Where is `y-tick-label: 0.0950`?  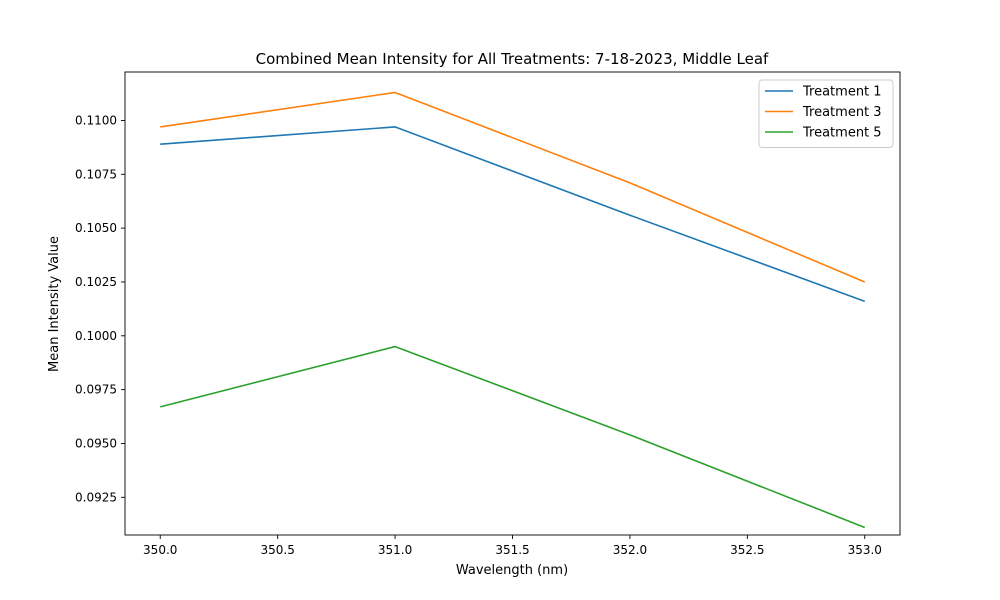
y-tick-label: 0.0950 is located at coordinates (96, 443).